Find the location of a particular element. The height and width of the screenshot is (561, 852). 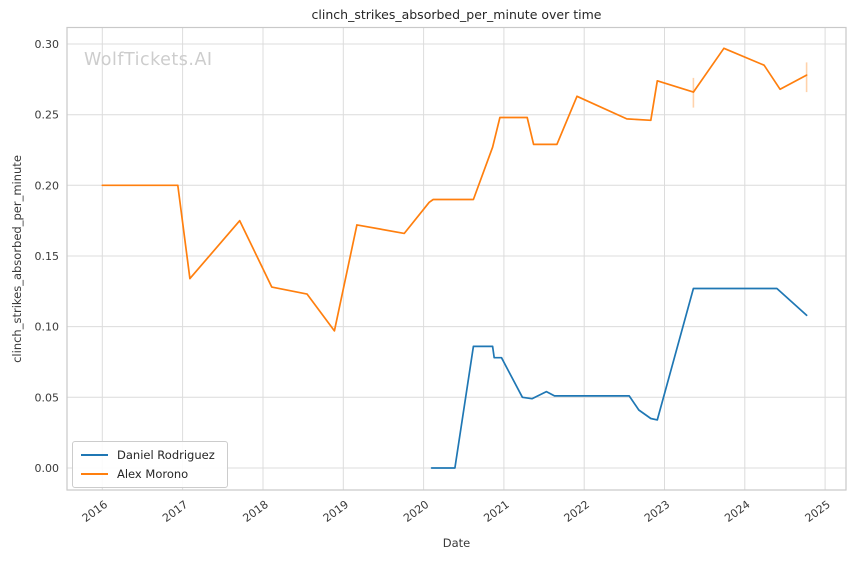

series-line is located at coordinates (619, 378).